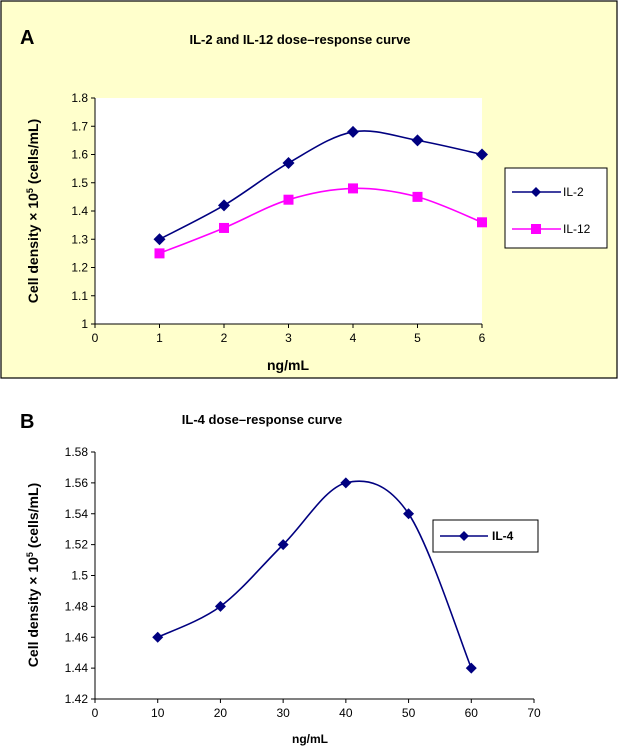 This screenshot has height=751, width=618. I want to click on panel-b-y-ticks: 1.42 1.44 1.46 1.48 1.5 1.52 1.54 1.56 1.58, so click(80, 575).